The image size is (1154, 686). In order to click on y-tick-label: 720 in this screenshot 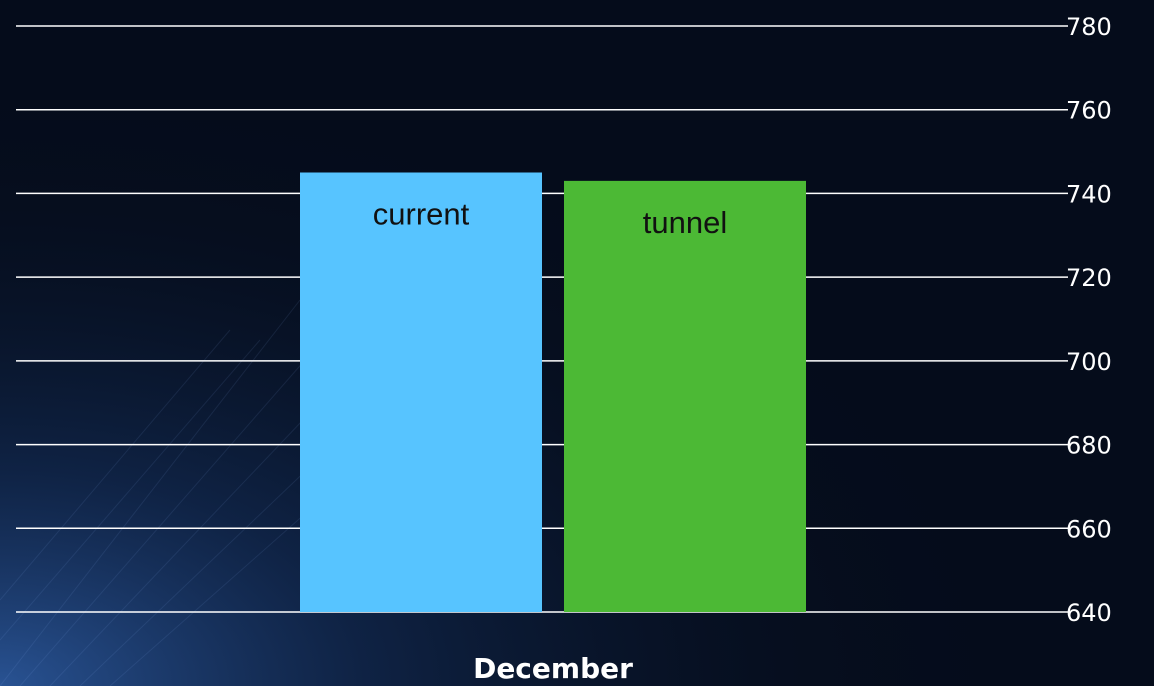, I will do `click(1089, 278)`.